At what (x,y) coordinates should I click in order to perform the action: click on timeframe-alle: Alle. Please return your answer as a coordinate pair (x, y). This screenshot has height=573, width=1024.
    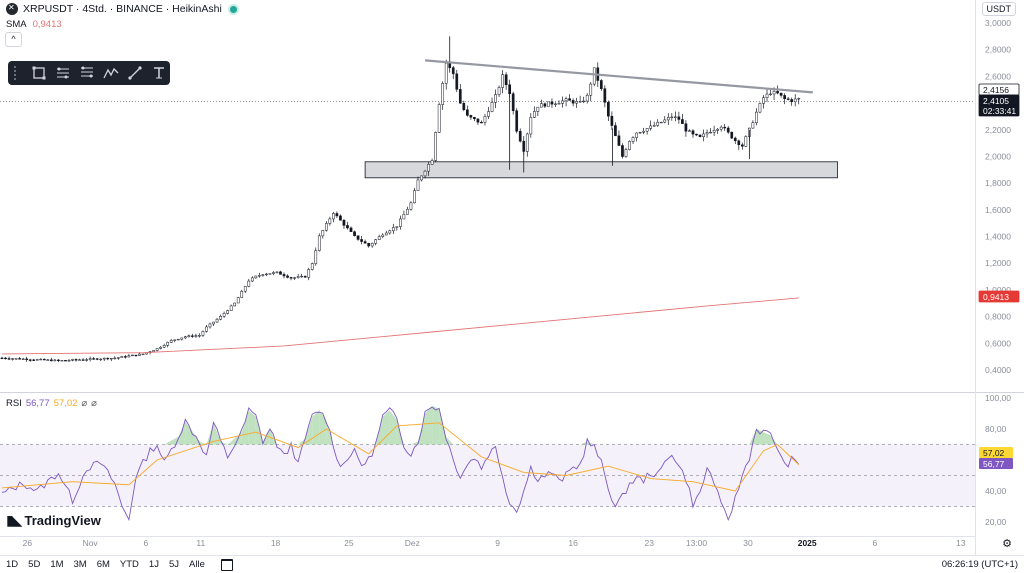
    Looking at the image, I should click on (197, 564).